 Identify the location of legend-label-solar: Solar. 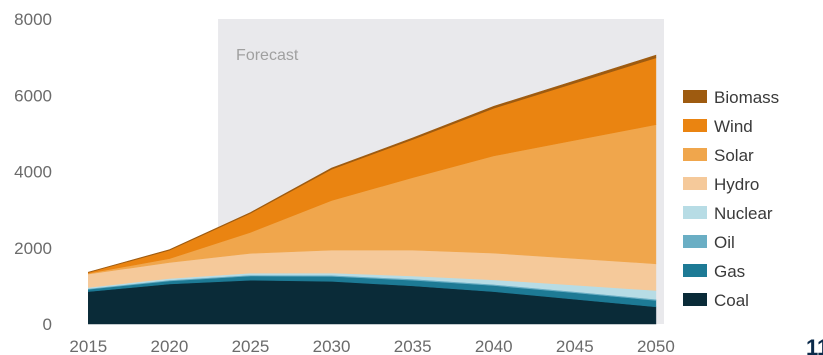
(734, 155).